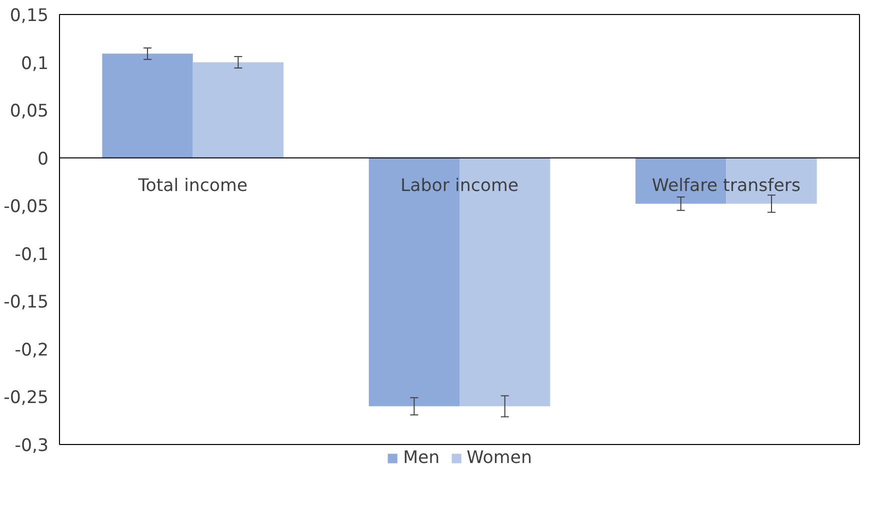 The height and width of the screenshot is (527, 892). Describe the element at coordinates (29, 16) in the screenshot. I see `y-tick-label: 0,15` at that location.